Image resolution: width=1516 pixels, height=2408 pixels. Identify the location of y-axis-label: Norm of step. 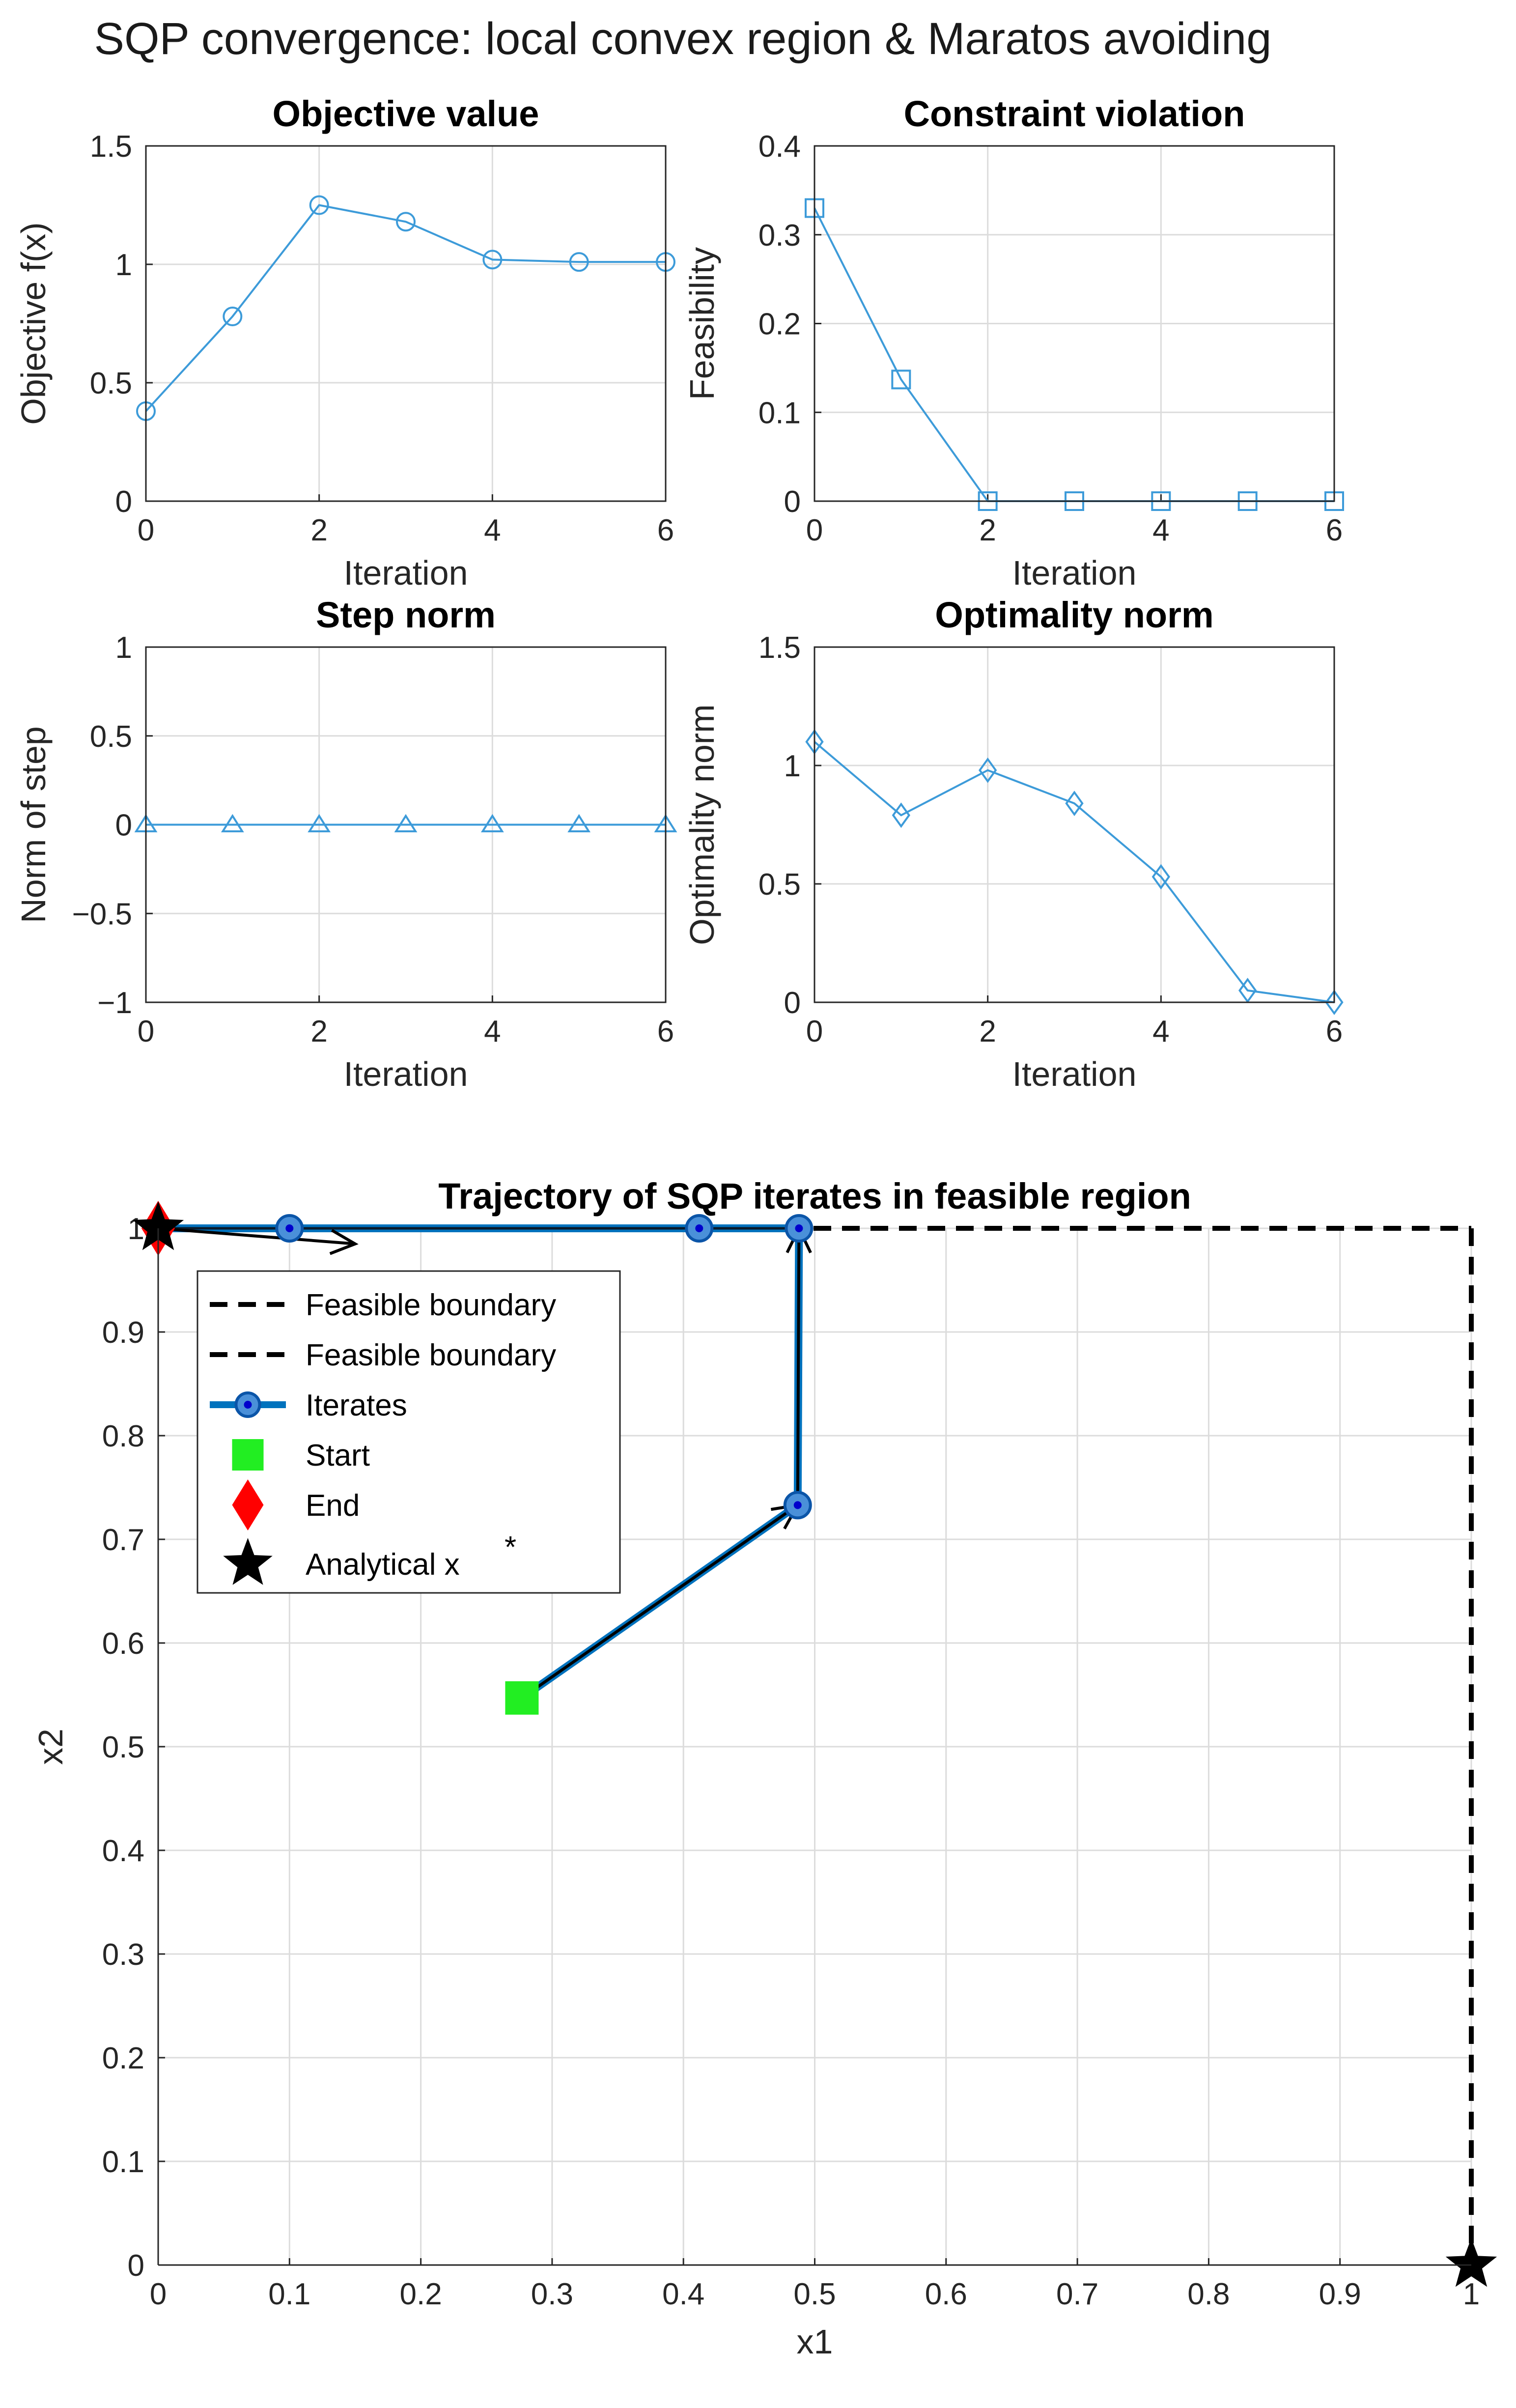
(33, 824).